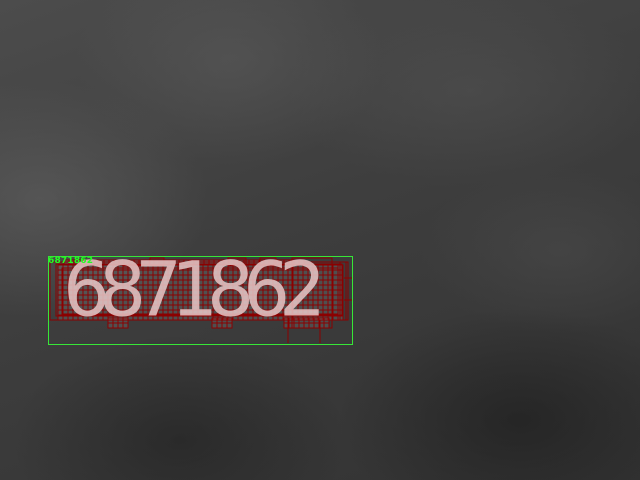  Describe the element at coordinates (71, 261) in the screenshot. I see `detection-label: 6871862` at that location.